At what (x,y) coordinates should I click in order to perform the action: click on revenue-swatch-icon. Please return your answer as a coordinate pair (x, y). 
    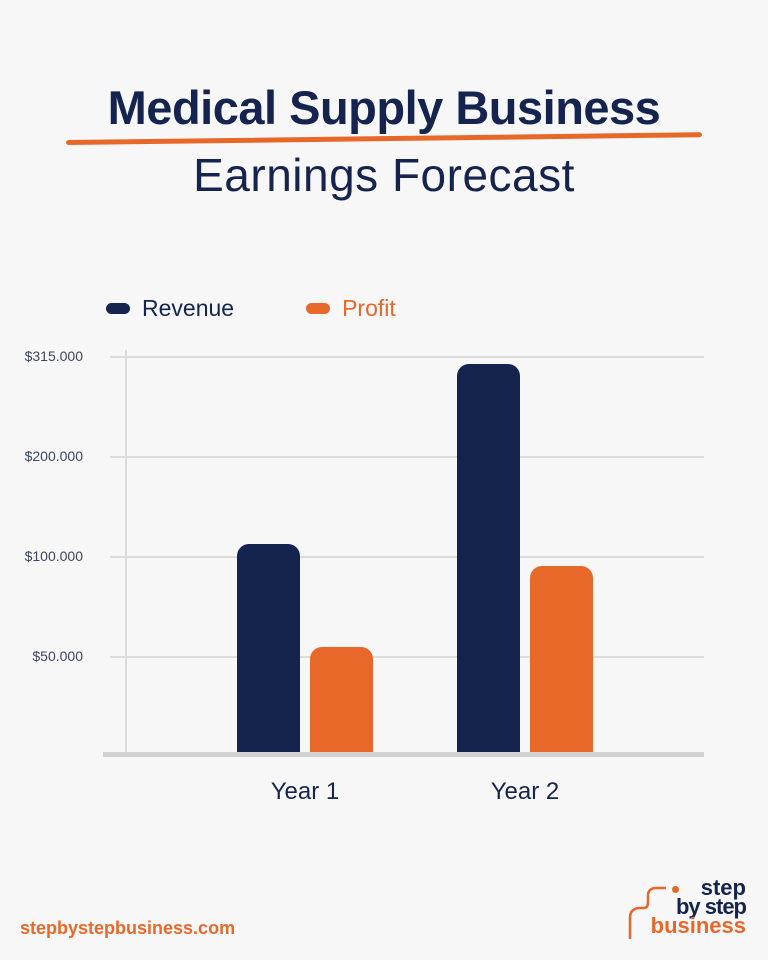
    Looking at the image, I should click on (118, 308).